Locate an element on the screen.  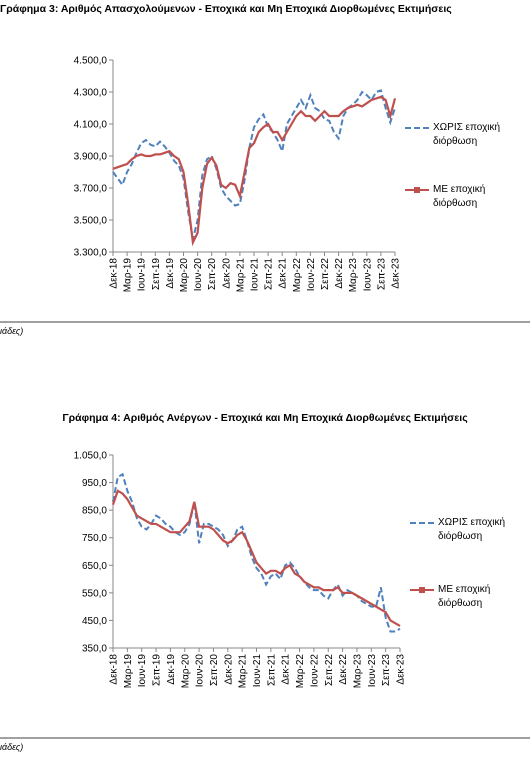
y-tick-label: 3.300,0 is located at coordinates (91, 253).